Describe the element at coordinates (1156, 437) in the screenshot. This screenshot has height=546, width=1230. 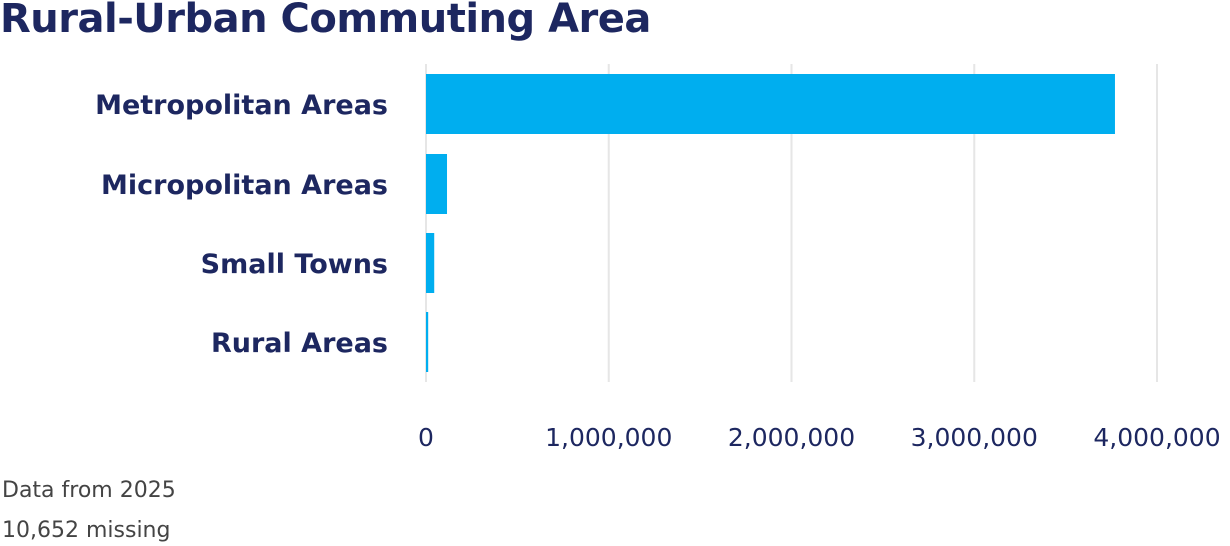
I see `x-tick-label-4: 4,000,000` at that location.